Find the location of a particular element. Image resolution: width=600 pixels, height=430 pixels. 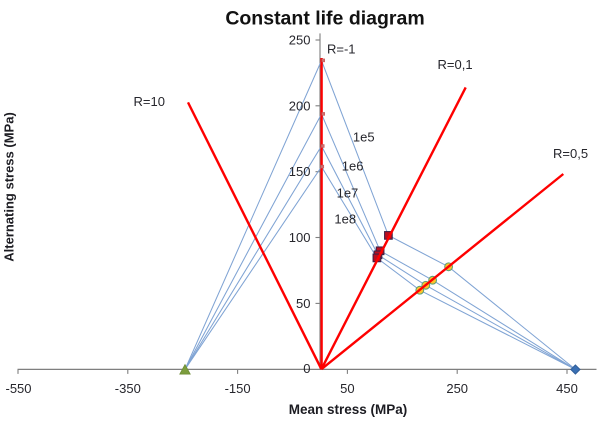

svg-text: 450 is located at coordinates (567, 388).